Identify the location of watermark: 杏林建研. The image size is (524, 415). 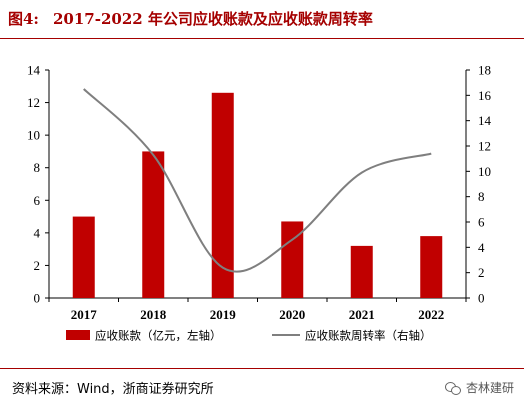
(479, 387).